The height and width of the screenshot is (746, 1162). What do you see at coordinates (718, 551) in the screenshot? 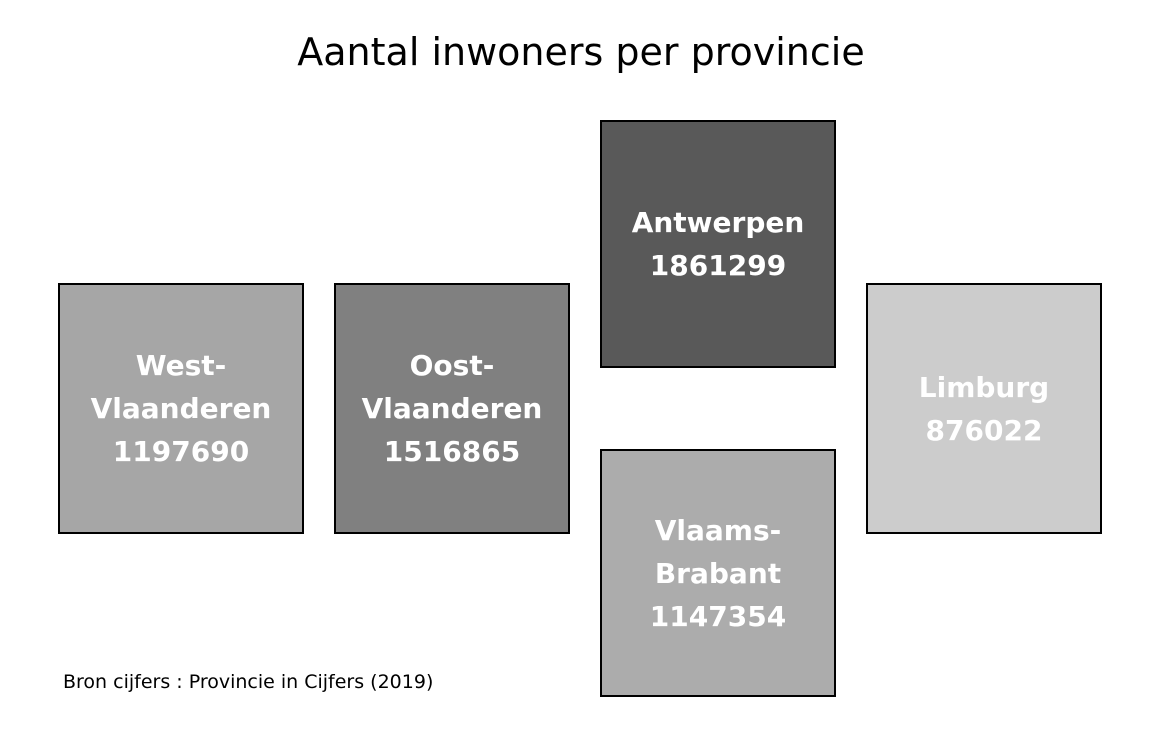
I see `province-name: Vlaams- Brabant` at bounding box center [718, 551].